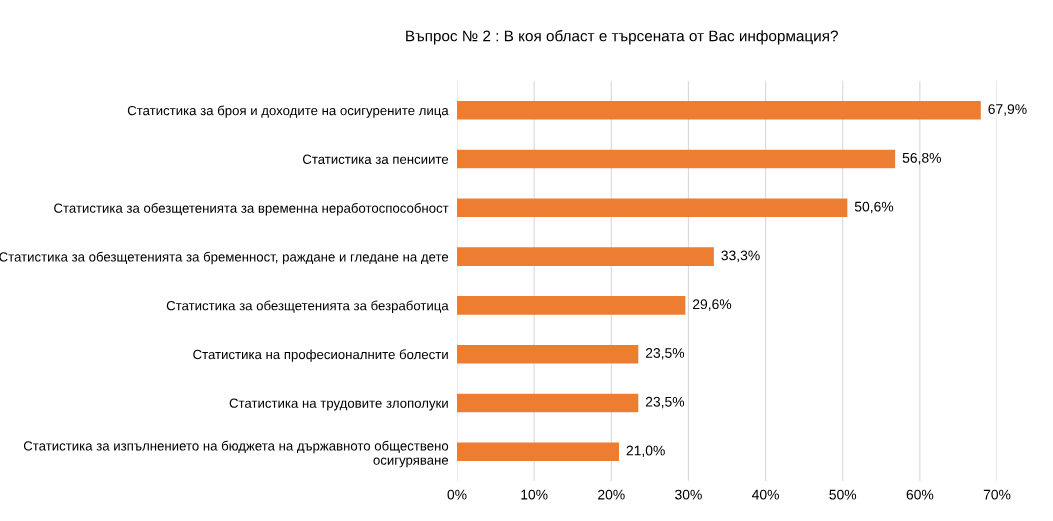 Image resolution: width=1053 pixels, height=521 pixels. I want to click on data-label: 50,6%, so click(874, 207).